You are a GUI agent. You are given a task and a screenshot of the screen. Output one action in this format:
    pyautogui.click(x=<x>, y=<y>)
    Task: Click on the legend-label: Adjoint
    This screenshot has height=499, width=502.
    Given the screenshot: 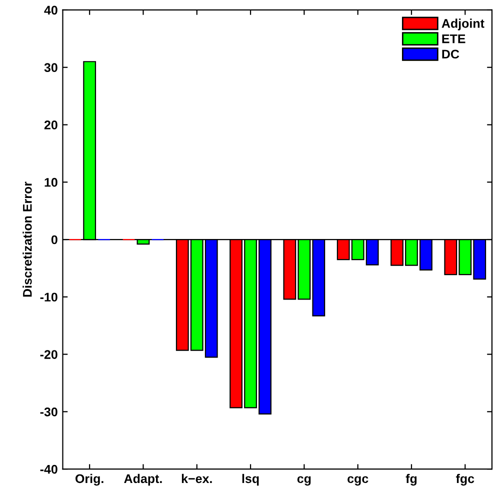 What is the action you would take?
    pyautogui.click(x=463, y=24)
    